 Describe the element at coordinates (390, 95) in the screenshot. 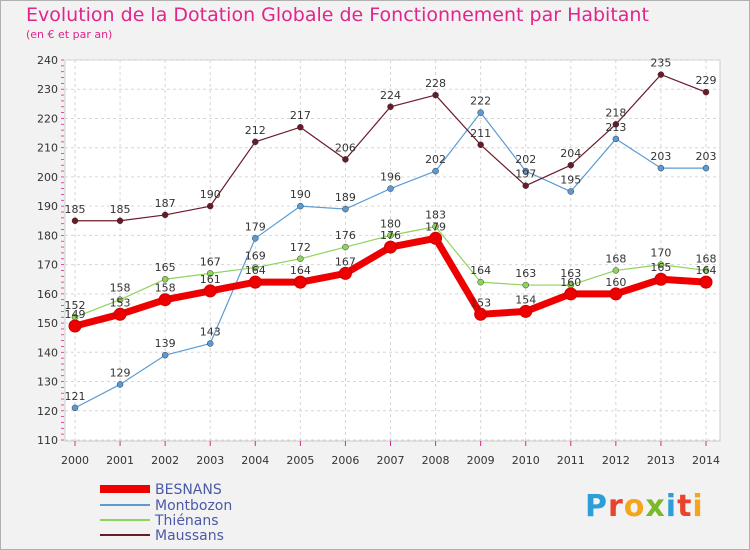

I see `data-label-maussans: 224` at that location.